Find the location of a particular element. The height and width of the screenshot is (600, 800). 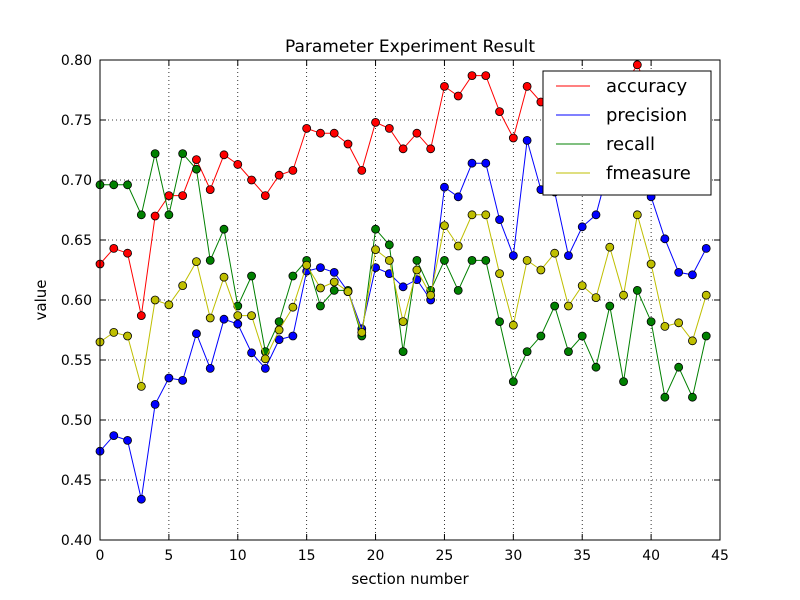

x-tick-label: 40 is located at coordinates (651, 556).